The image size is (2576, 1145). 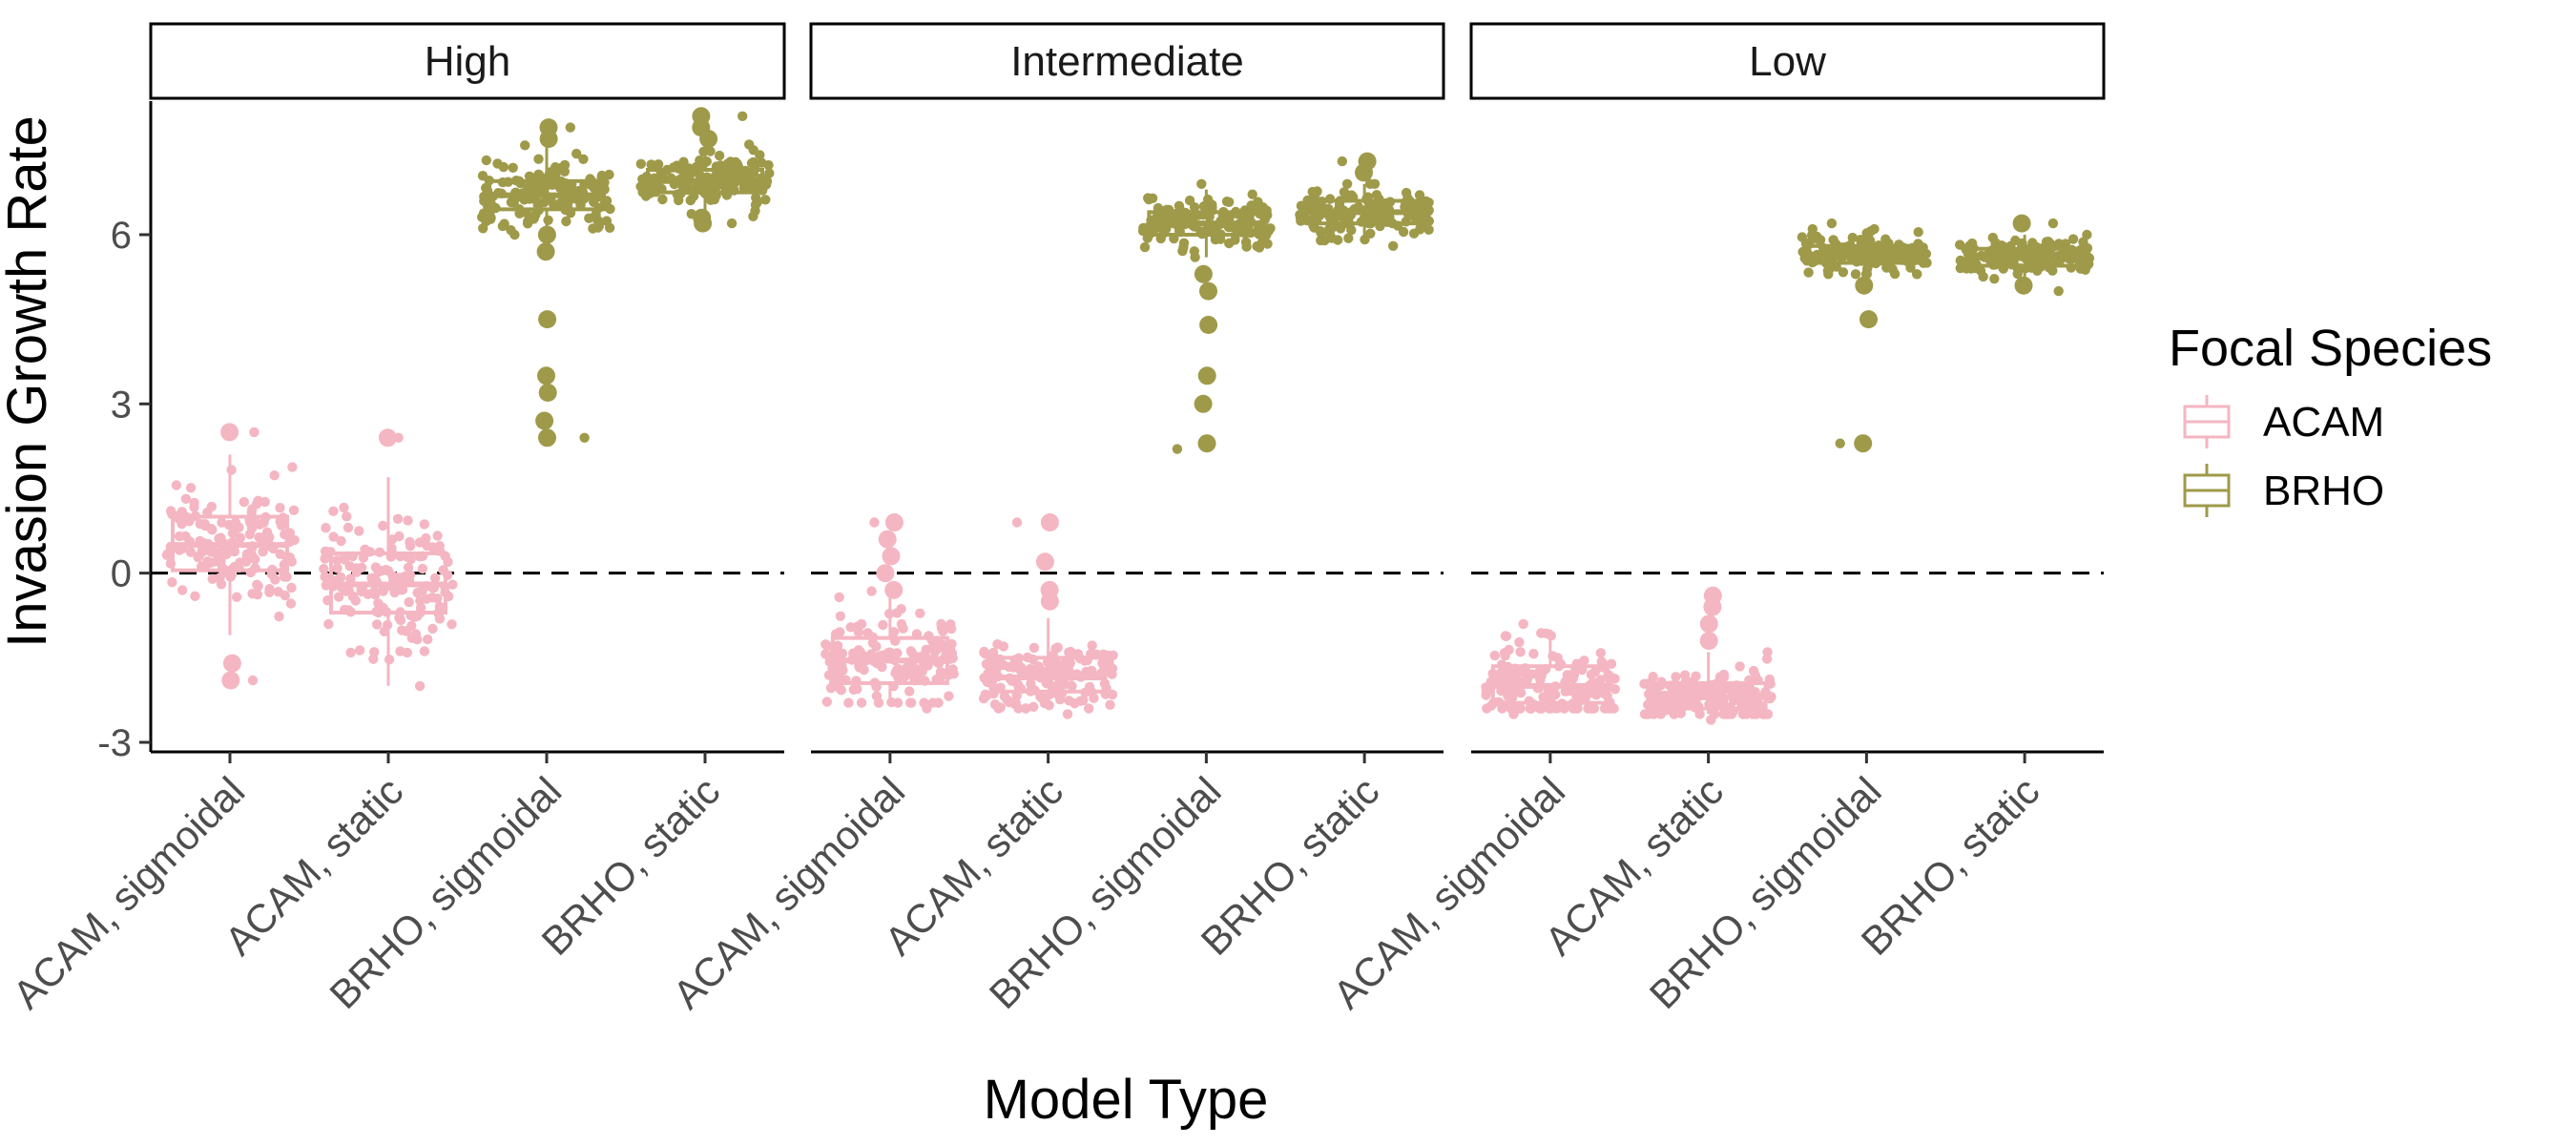 I want to click on facet-strip, so click(x=467, y=61).